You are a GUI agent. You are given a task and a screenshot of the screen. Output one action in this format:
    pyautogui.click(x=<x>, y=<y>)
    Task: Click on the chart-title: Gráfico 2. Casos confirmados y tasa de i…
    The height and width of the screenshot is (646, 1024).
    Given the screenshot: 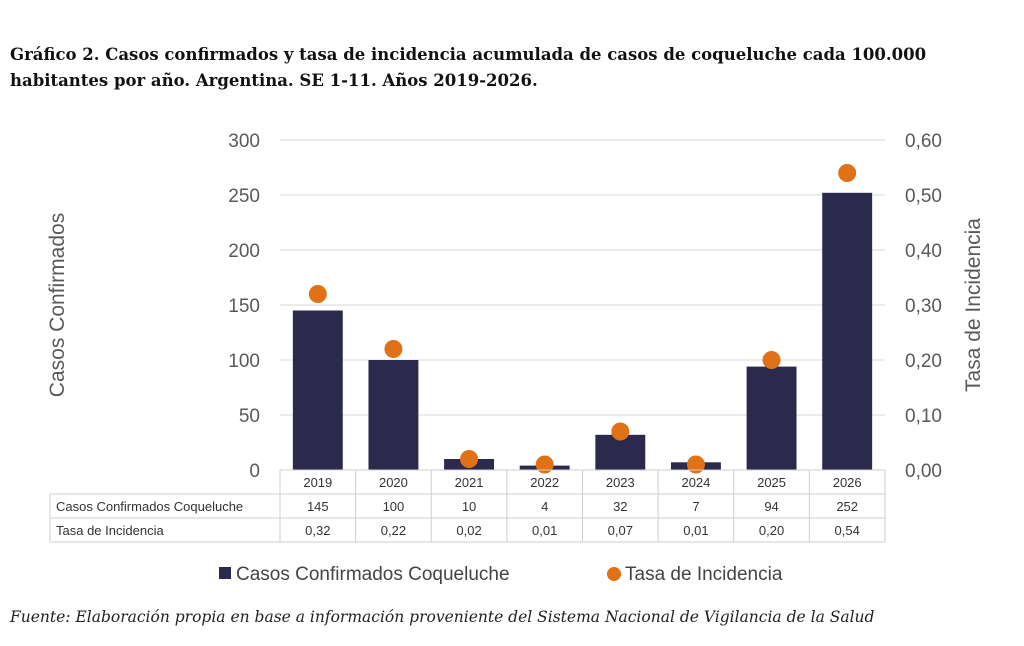 What is the action you would take?
    pyautogui.click(x=468, y=67)
    